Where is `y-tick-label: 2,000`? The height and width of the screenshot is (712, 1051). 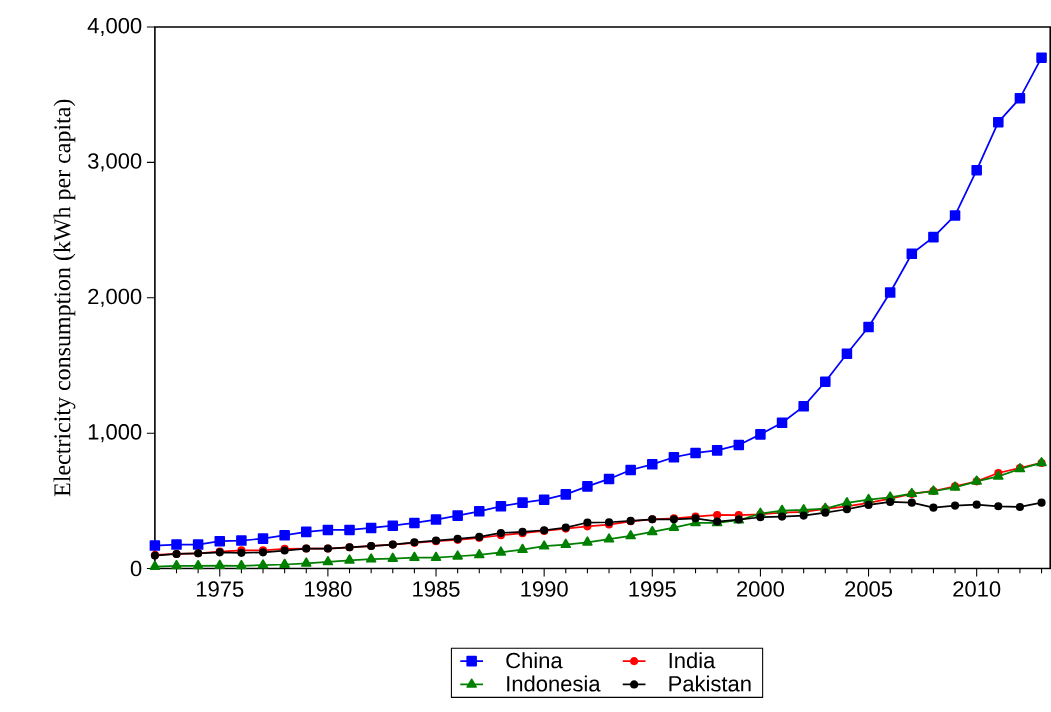 y-tick-label: 2,000 is located at coordinates (115, 297).